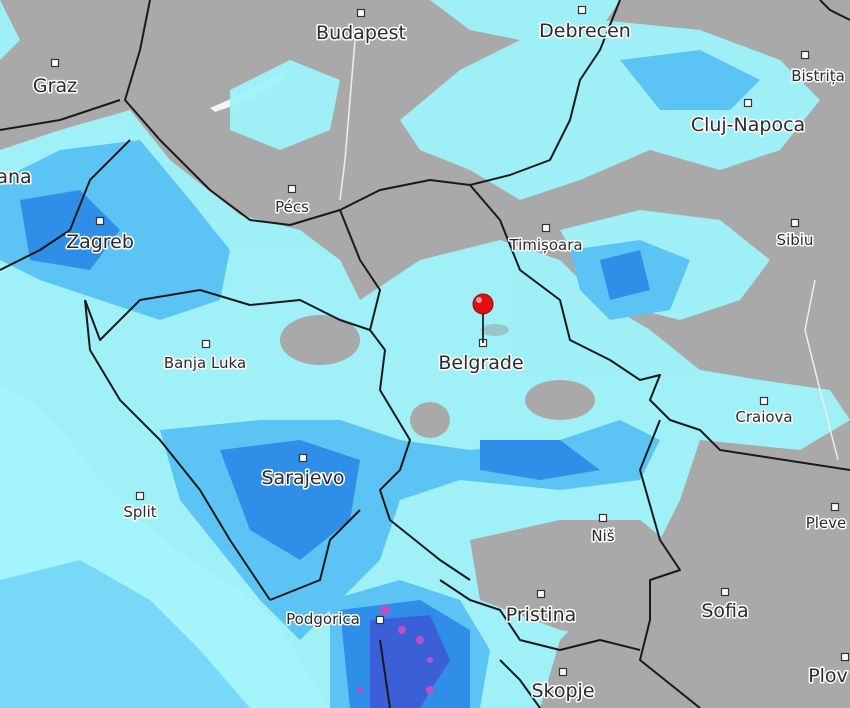 The height and width of the screenshot is (708, 850). I want to click on city-sarajevo: Sarajevo, so click(303, 472).